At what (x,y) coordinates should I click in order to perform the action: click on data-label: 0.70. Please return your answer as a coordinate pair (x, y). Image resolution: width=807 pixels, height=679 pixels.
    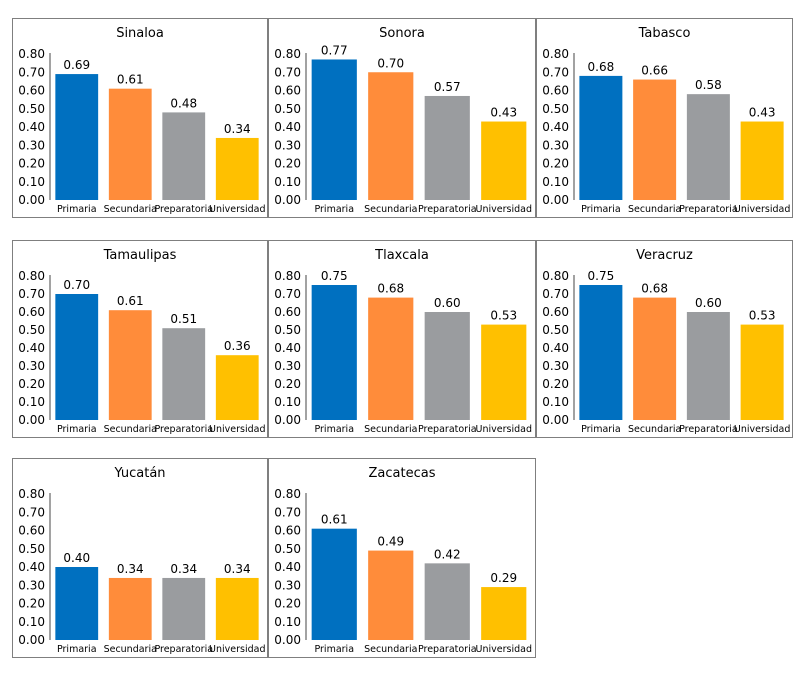
    Looking at the image, I should click on (390, 63).